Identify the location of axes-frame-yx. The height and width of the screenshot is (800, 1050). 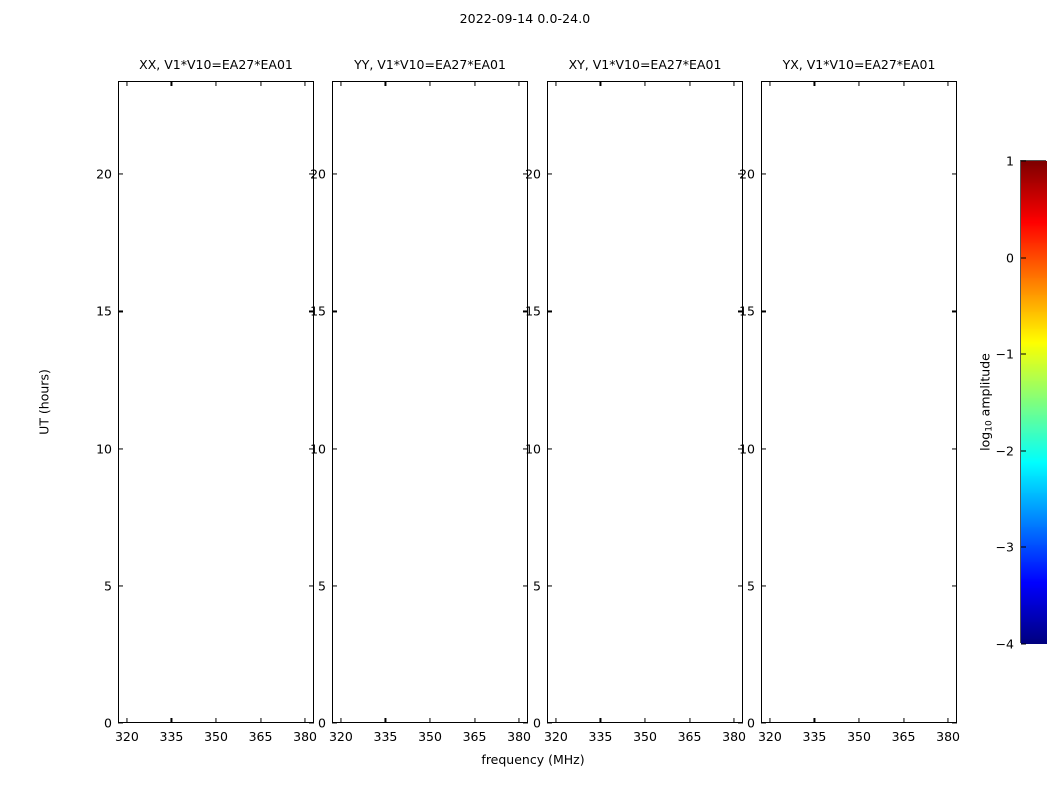
(859, 402).